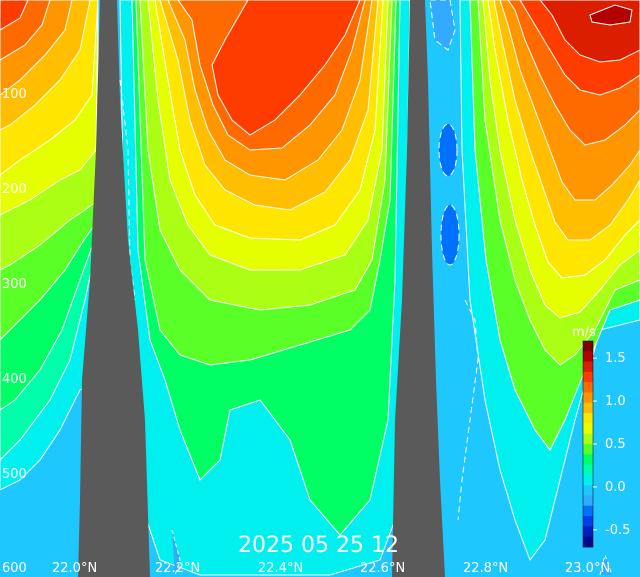 Image resolution: width=640 pixels, height=577 pixels. What do you see at coordinates (318, 545) in the screenshot?
I see `timestamp-label: 2025 05 25 12` at bounding box center [318, 545].